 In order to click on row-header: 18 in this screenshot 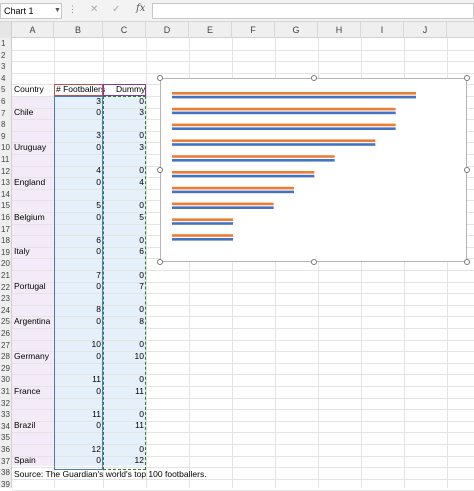, I will do `click(5, 241)`.